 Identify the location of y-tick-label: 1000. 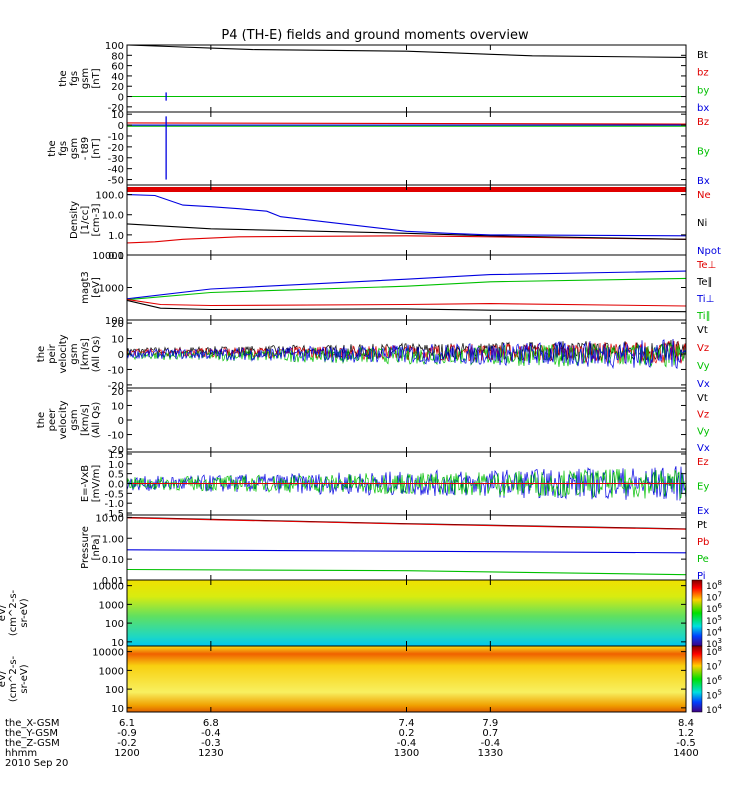
(111, 671).